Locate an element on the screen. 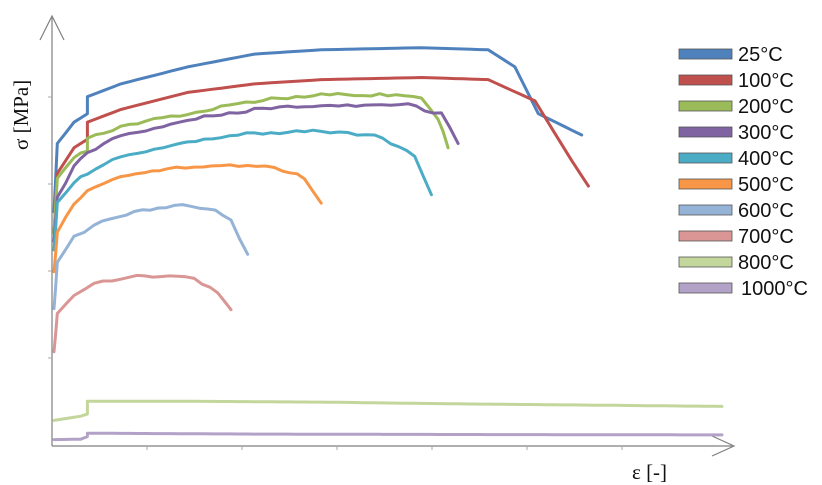 Image resolution: width=822 pixels, height=485 pixels. series-line-300c is located at coordinates (256, 172).